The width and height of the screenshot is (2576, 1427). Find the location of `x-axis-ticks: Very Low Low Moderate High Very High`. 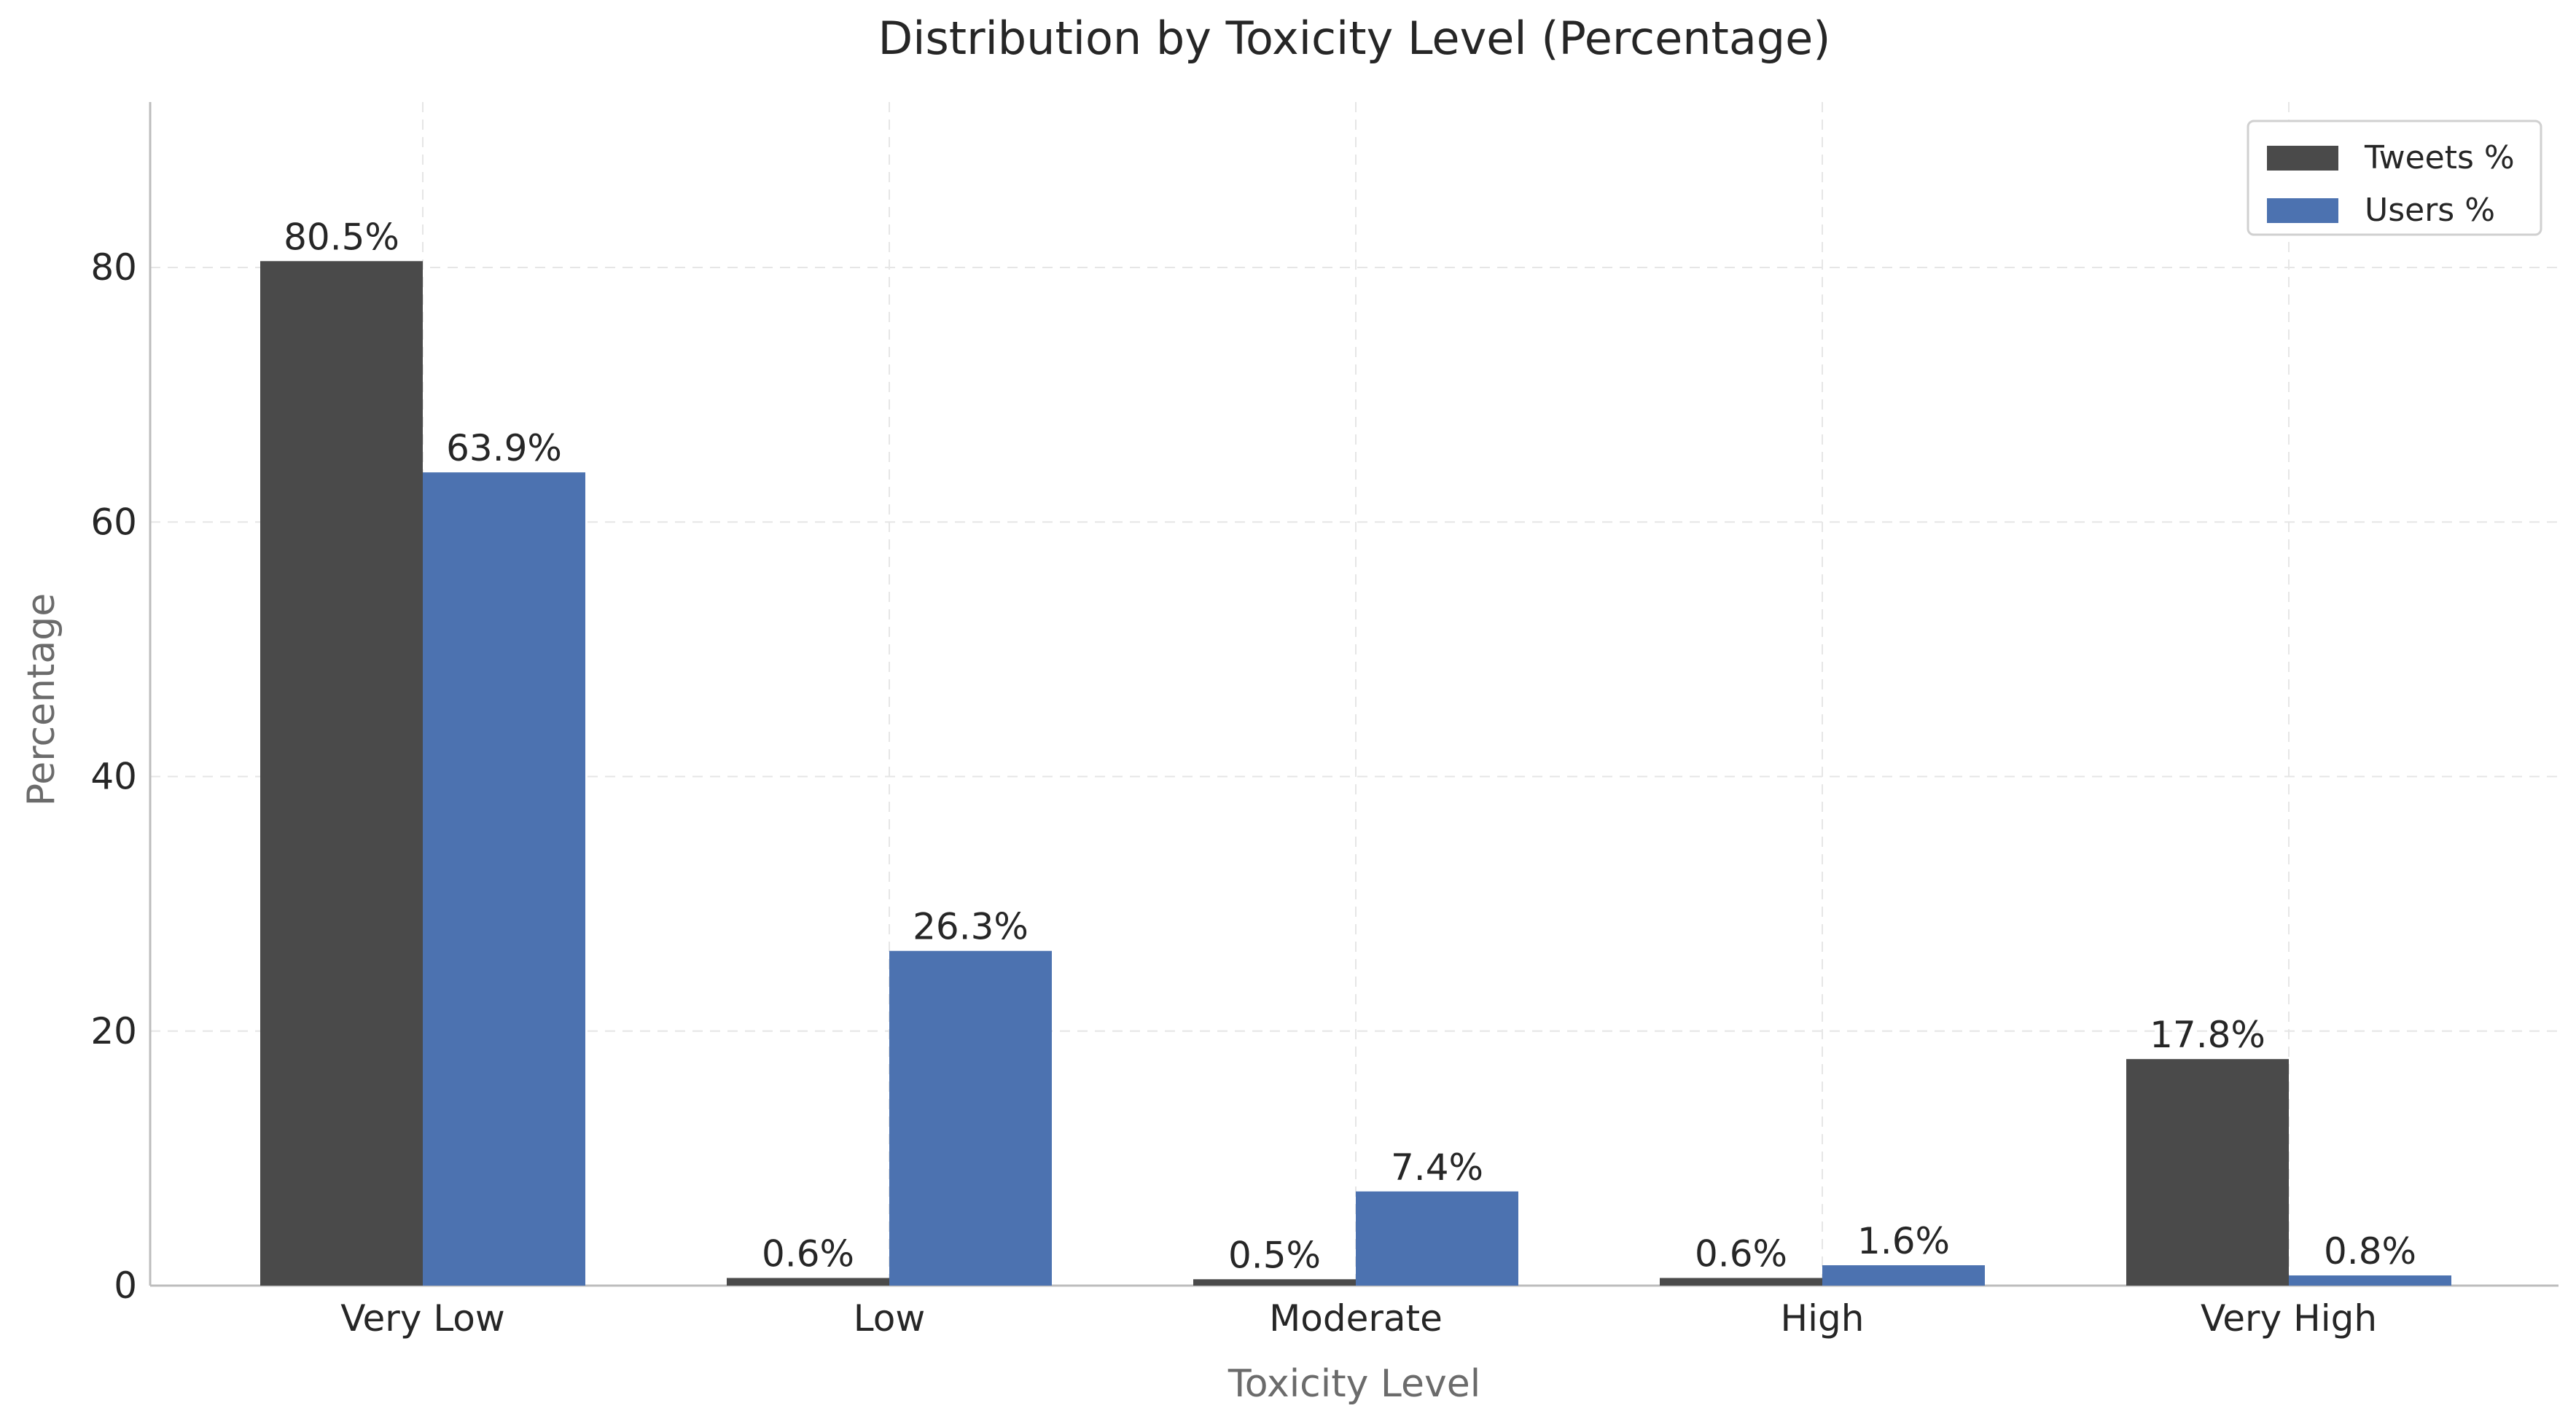

x-axis-ticks: Very Low Low Moderate High Very High is located at coordinates (1358, 1319).